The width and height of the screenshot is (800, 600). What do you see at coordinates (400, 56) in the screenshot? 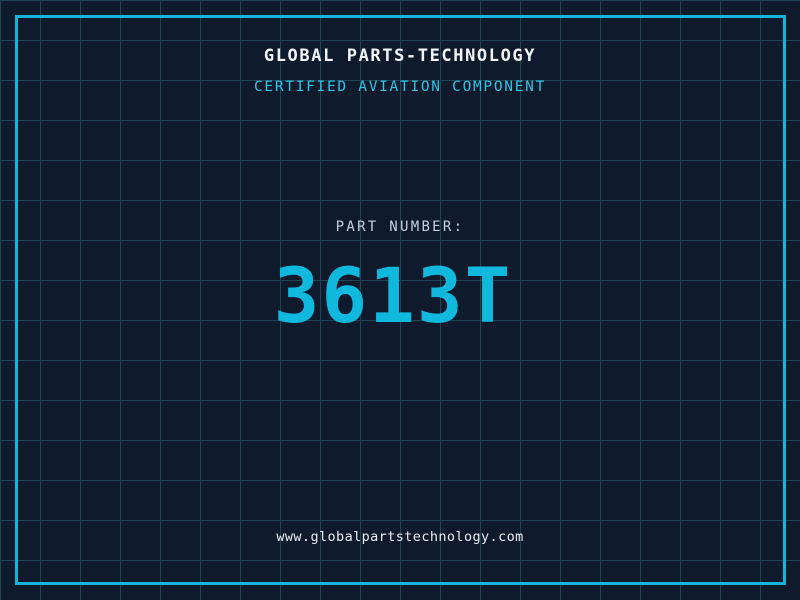
I see `company-title: GLOBAL PARTS-TECHNOLOGY` at bounding box center [400, 56].